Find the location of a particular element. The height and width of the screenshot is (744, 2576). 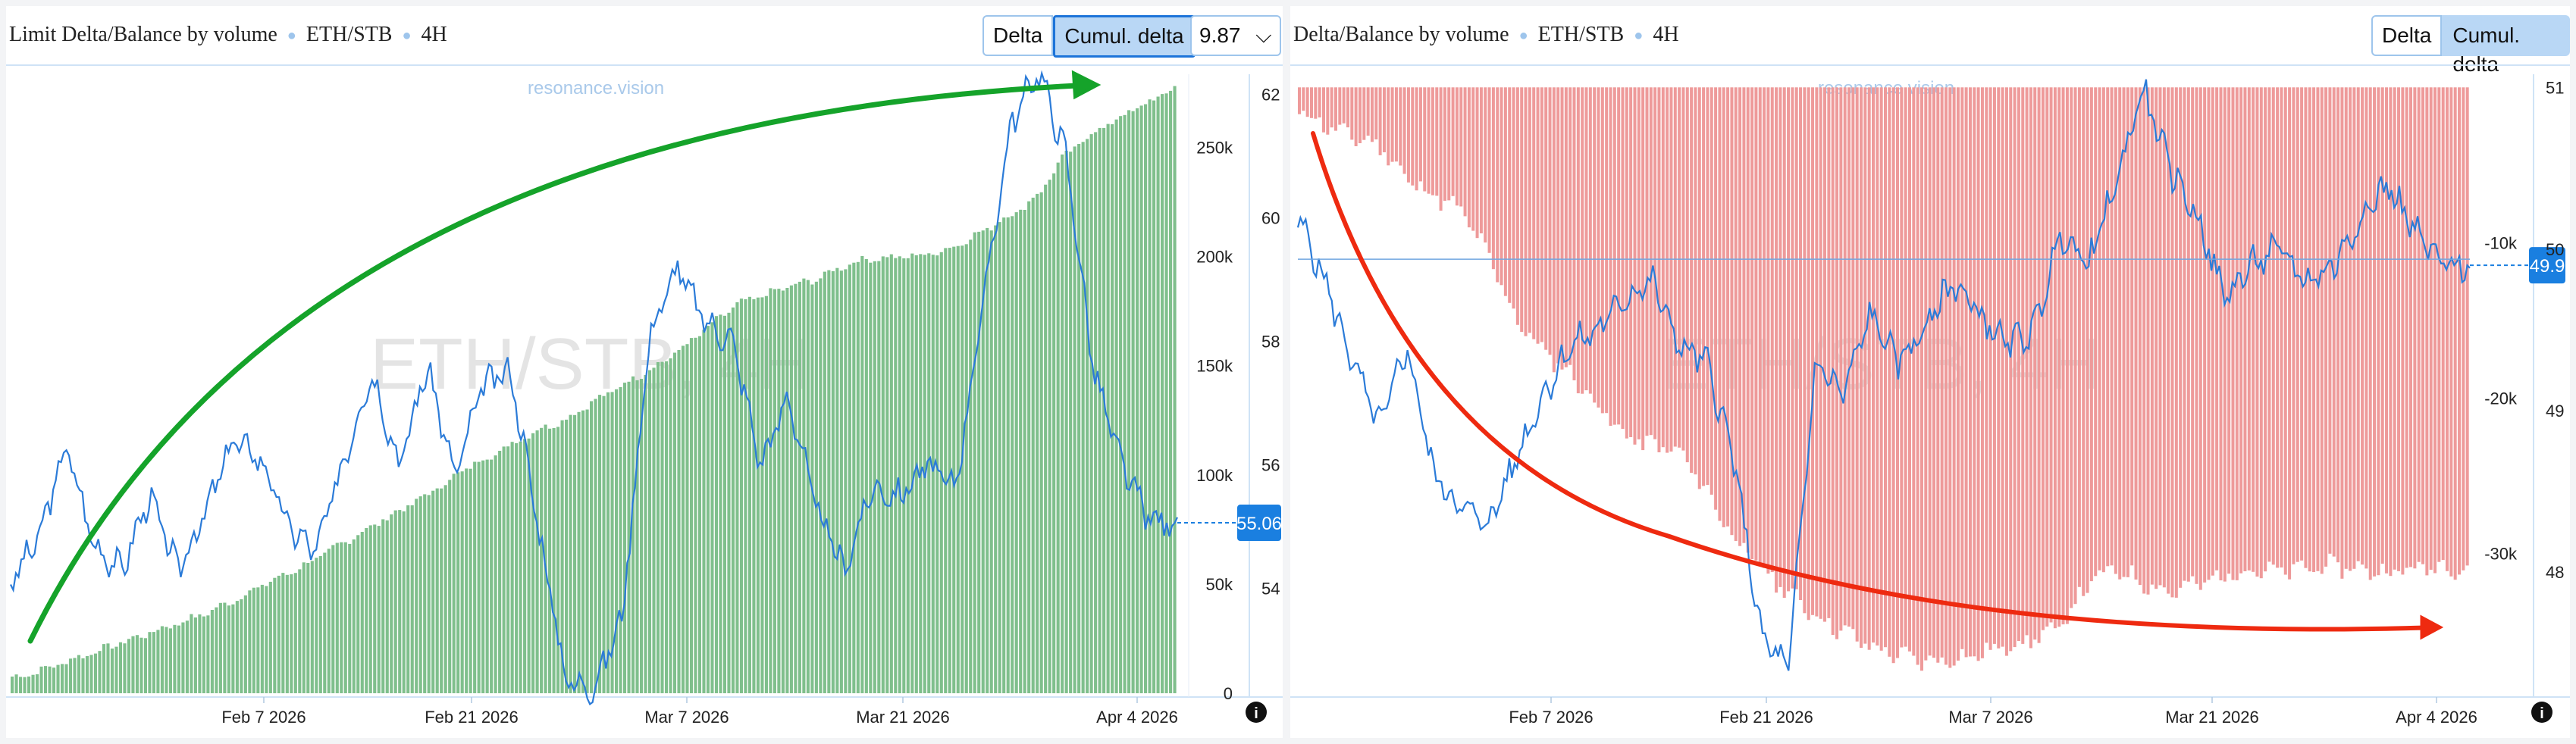

volume-tick-label: 50k is located at coordinates (1220, 584).